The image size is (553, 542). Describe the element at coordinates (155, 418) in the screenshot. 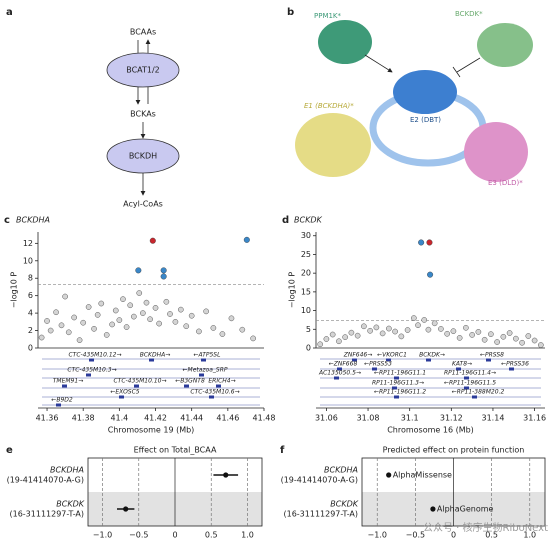

I see `x-tick-label: 41.42` at that location.